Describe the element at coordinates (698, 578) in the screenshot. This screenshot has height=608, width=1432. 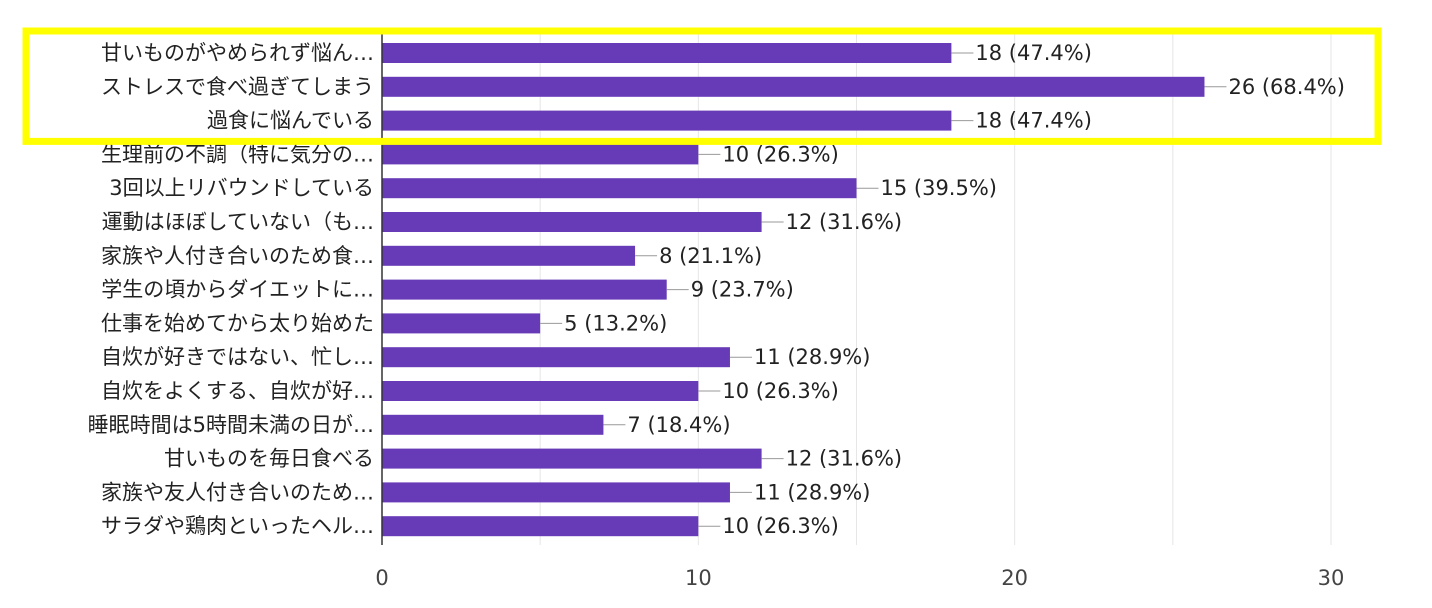
I see `x-tick-label: 10` at that location.